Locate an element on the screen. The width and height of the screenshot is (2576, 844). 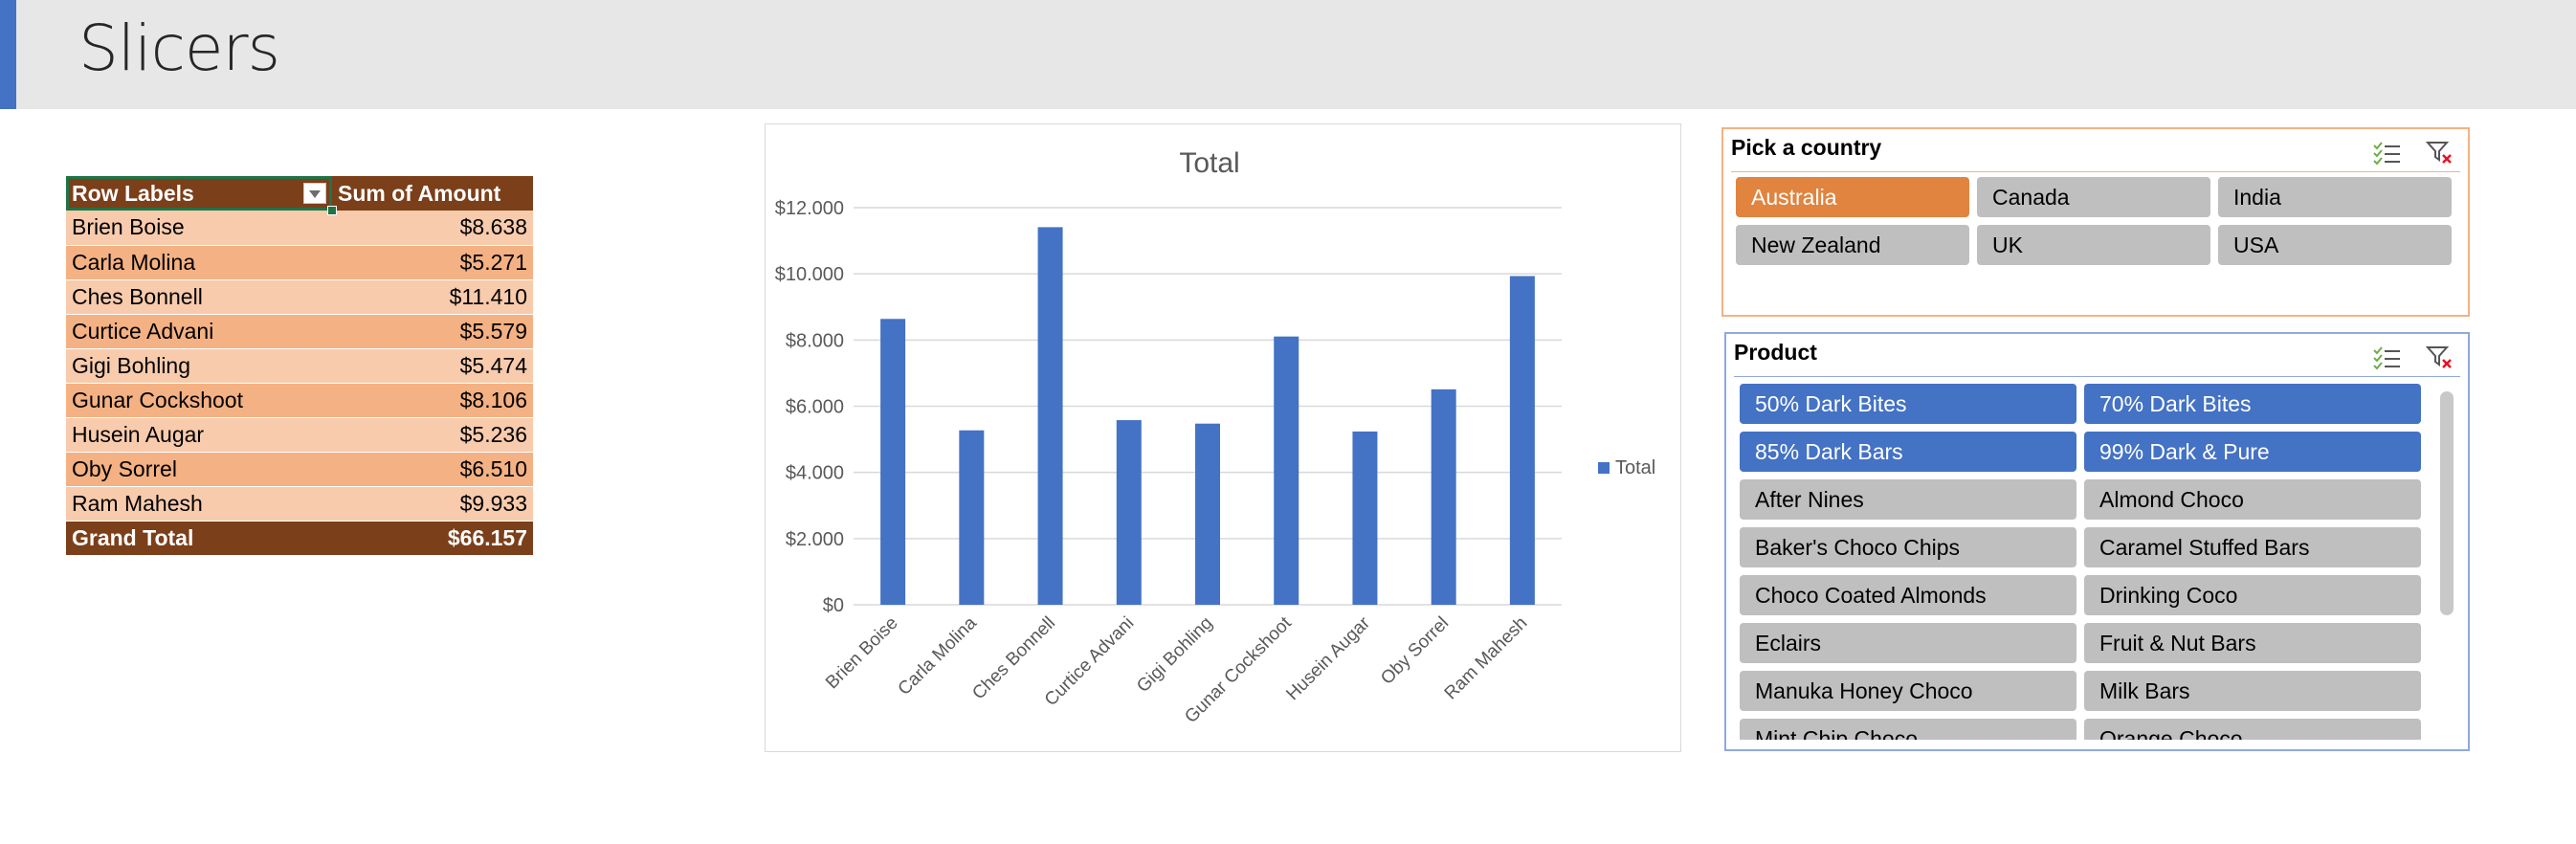
product-slicer-item: Eclairs is located at coordinates (1908, 643).